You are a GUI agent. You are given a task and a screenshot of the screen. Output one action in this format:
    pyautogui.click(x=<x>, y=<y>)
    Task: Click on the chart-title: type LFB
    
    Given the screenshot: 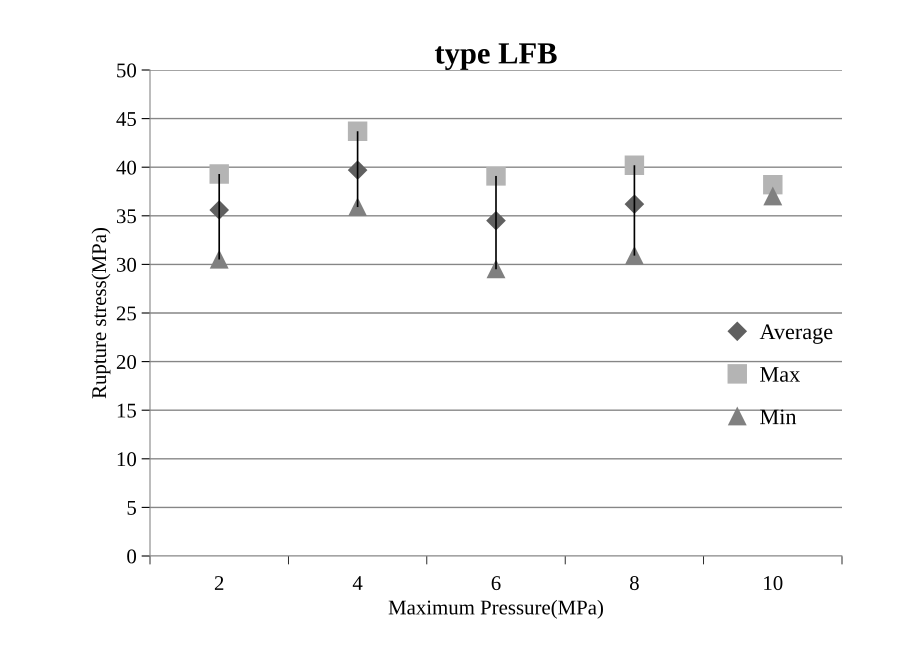 What is the action you would take?
    pyautogui.click(x=495, y=56)
    